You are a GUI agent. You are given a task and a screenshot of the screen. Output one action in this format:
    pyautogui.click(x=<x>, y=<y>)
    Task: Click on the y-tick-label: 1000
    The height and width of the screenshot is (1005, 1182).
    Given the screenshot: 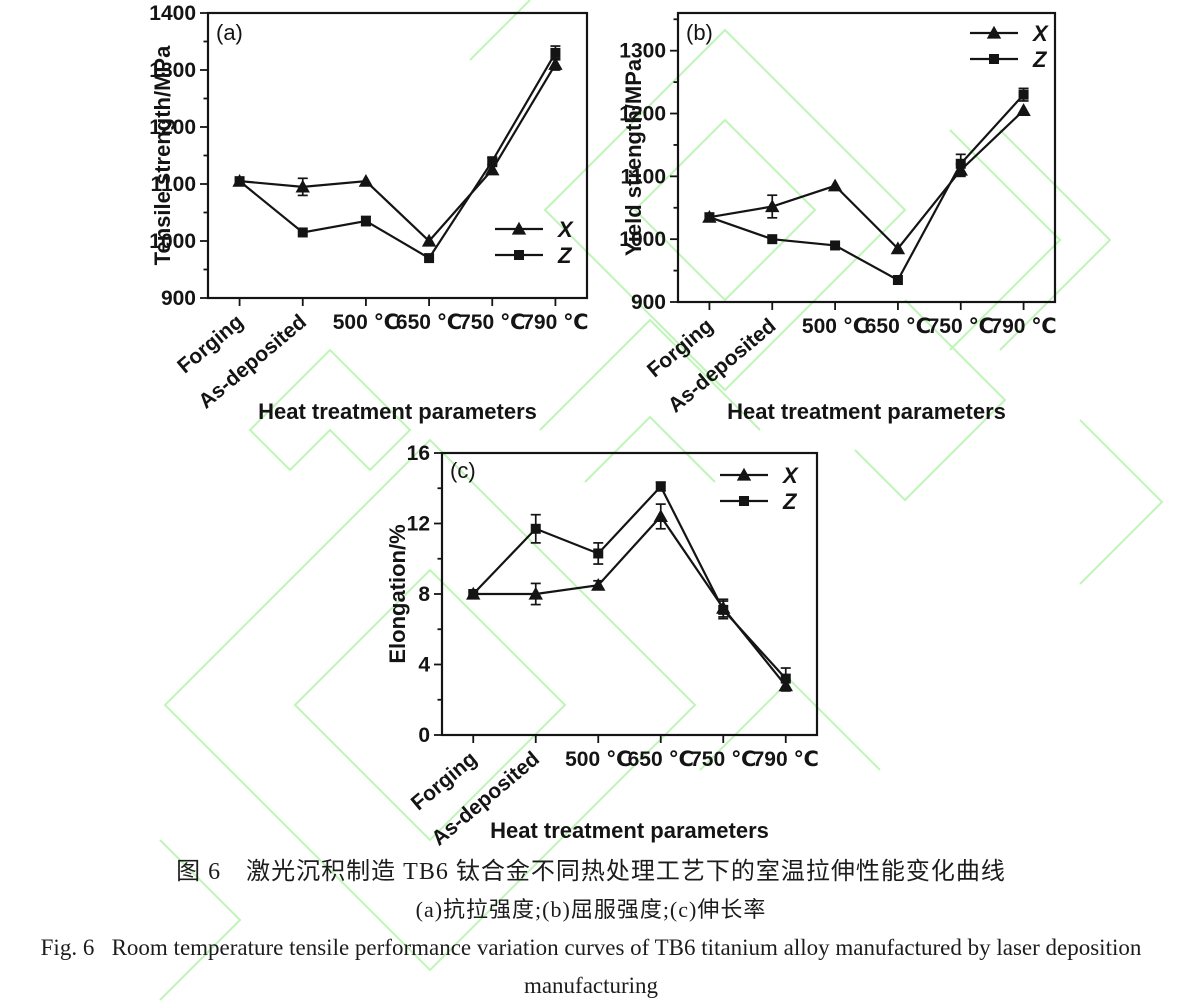 What is the action you would take?
    pyautogui.click(x=173, y=241)
    